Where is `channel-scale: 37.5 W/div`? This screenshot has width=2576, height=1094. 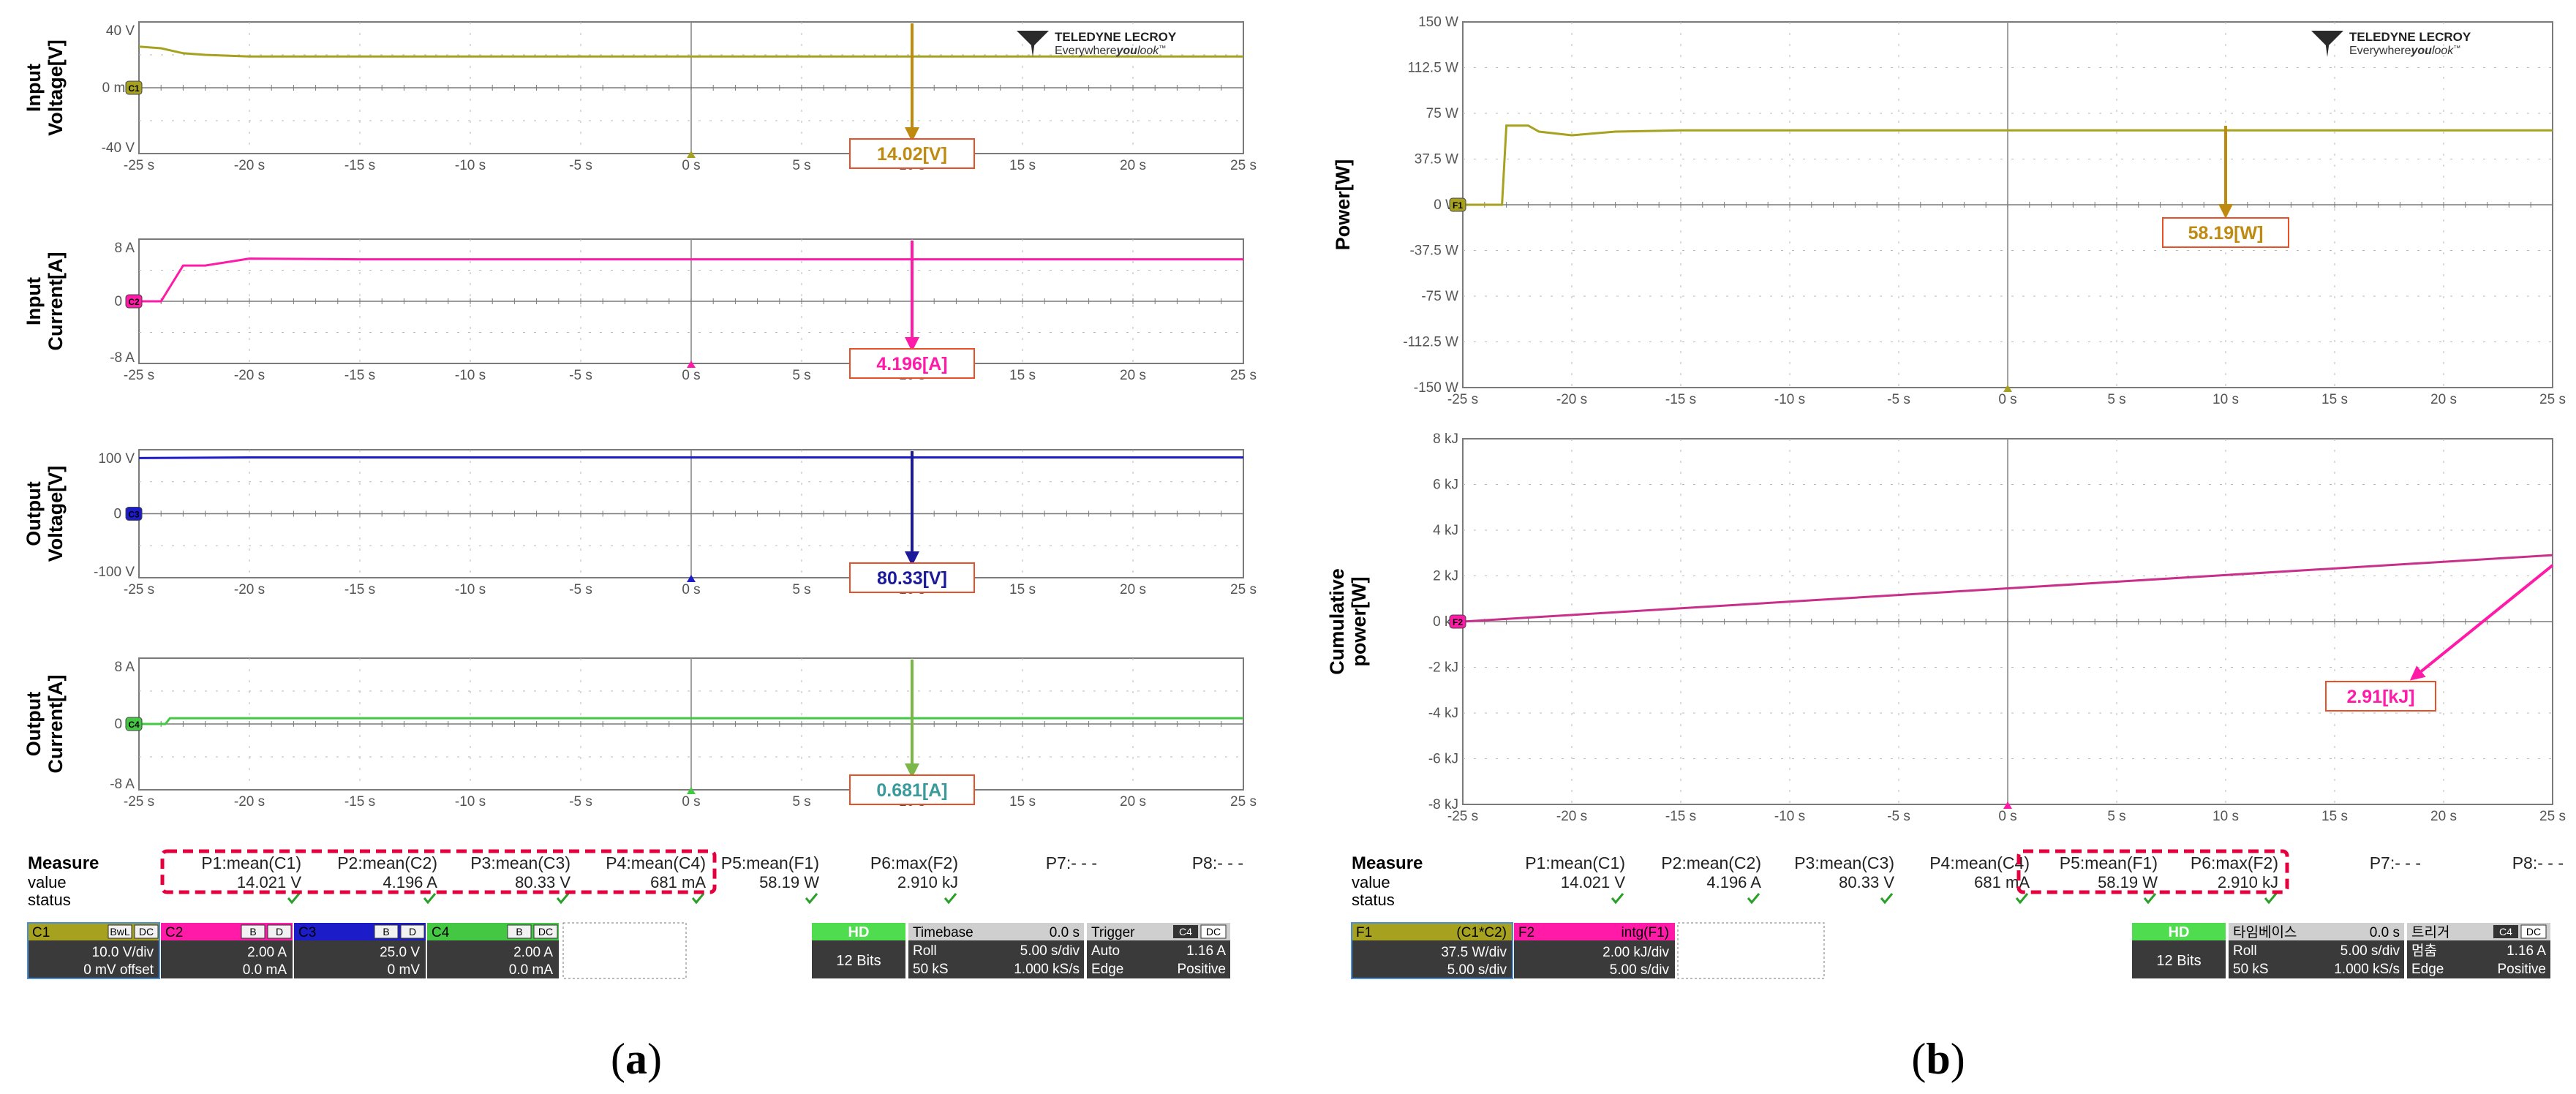 channel-scale: 37.5 W/div is located at coordinates (1474, 953).